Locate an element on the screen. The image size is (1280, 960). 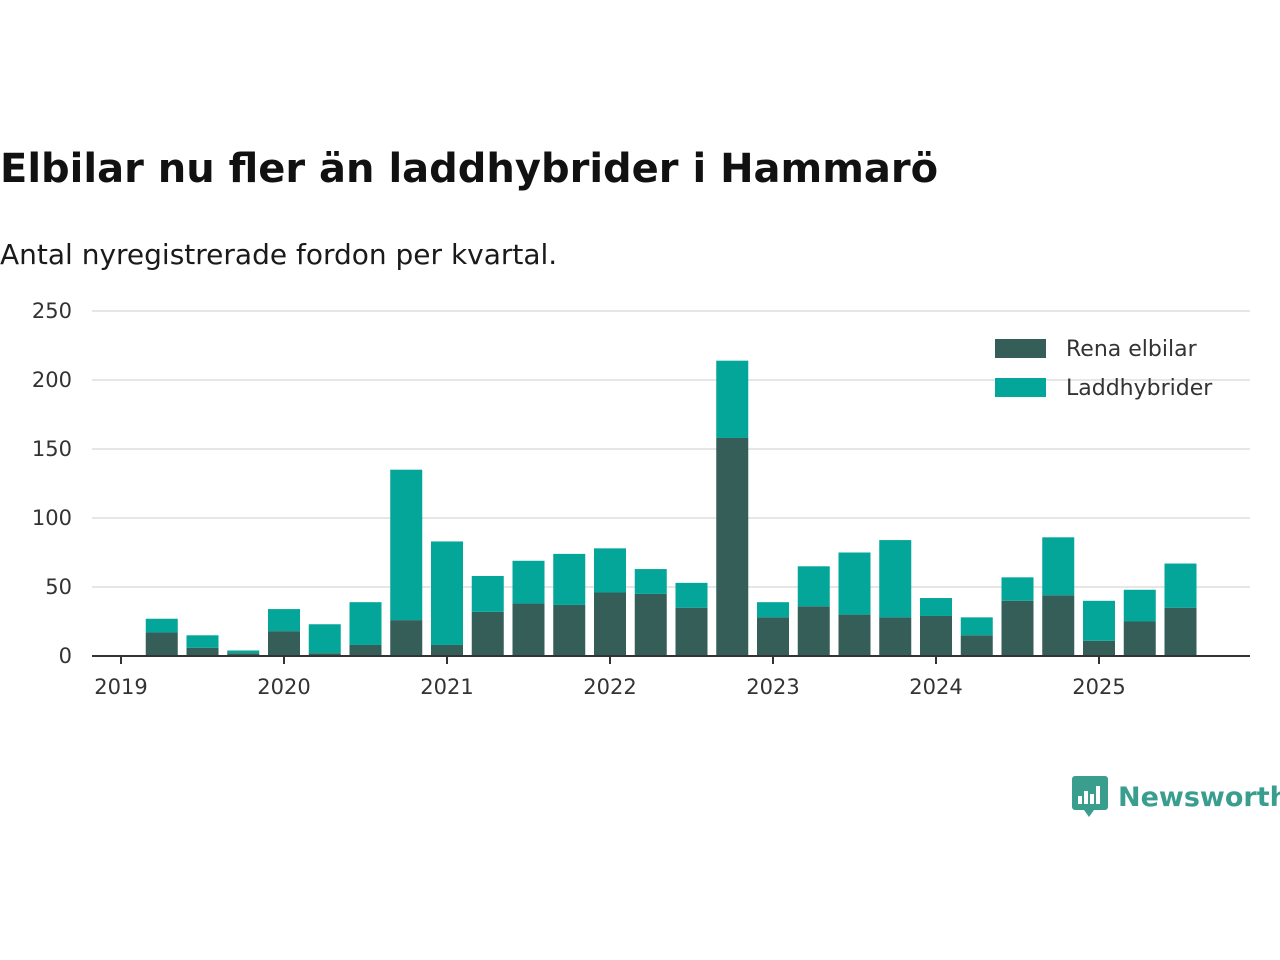
chart-subtitle: Antal nyregistrerade fordon per kvartal. is located at coordinates (279, 254).